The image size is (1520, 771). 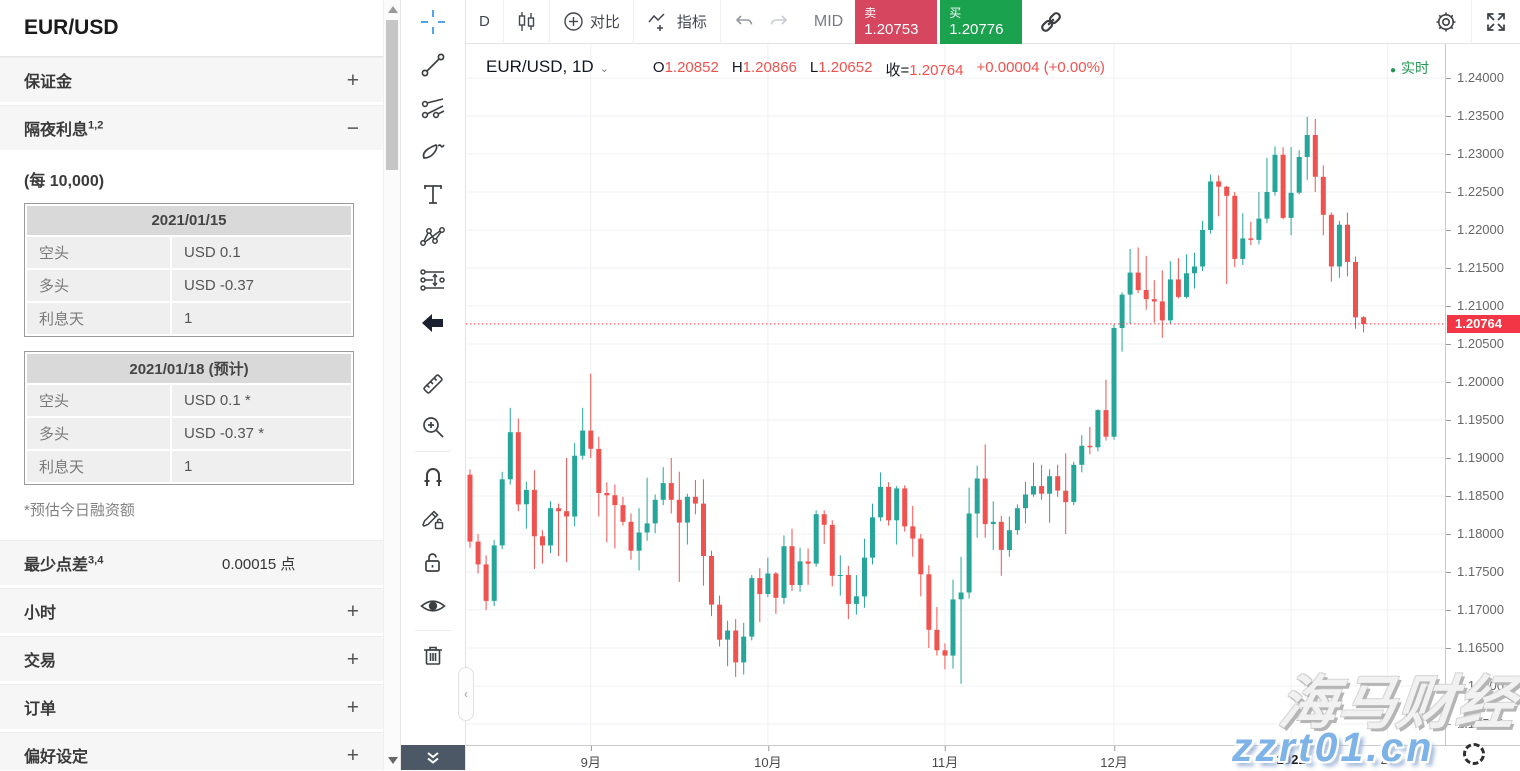 What do you see at coordinates (1496, 22) in the screenshot?
I see `fullscreen-button` at bounding box center [1496, 22].